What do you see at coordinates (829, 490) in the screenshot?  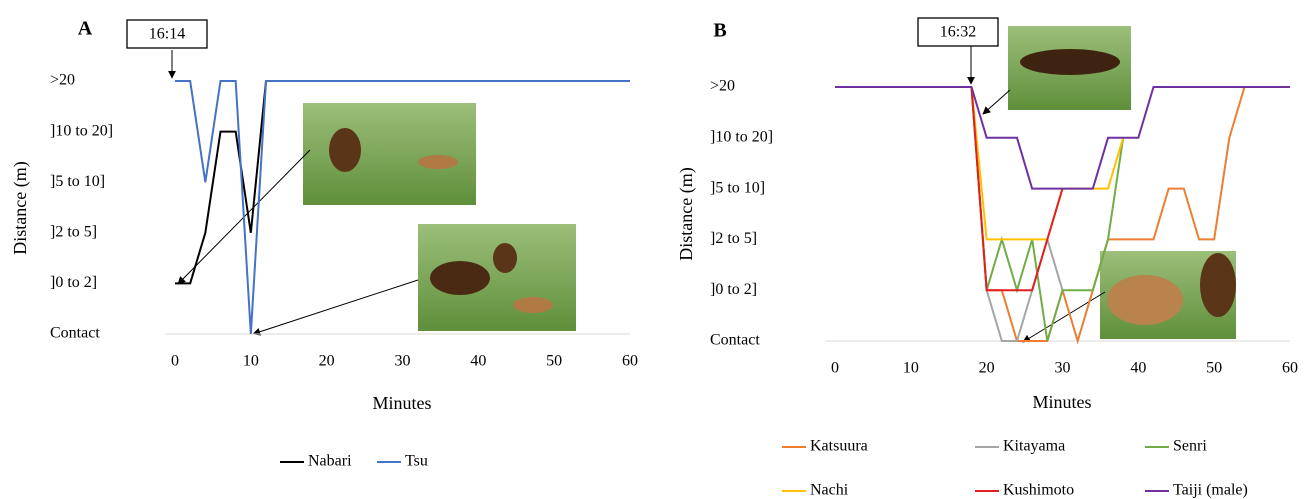 I see `legend-label: Nachi` at bounding box center [829, 490].